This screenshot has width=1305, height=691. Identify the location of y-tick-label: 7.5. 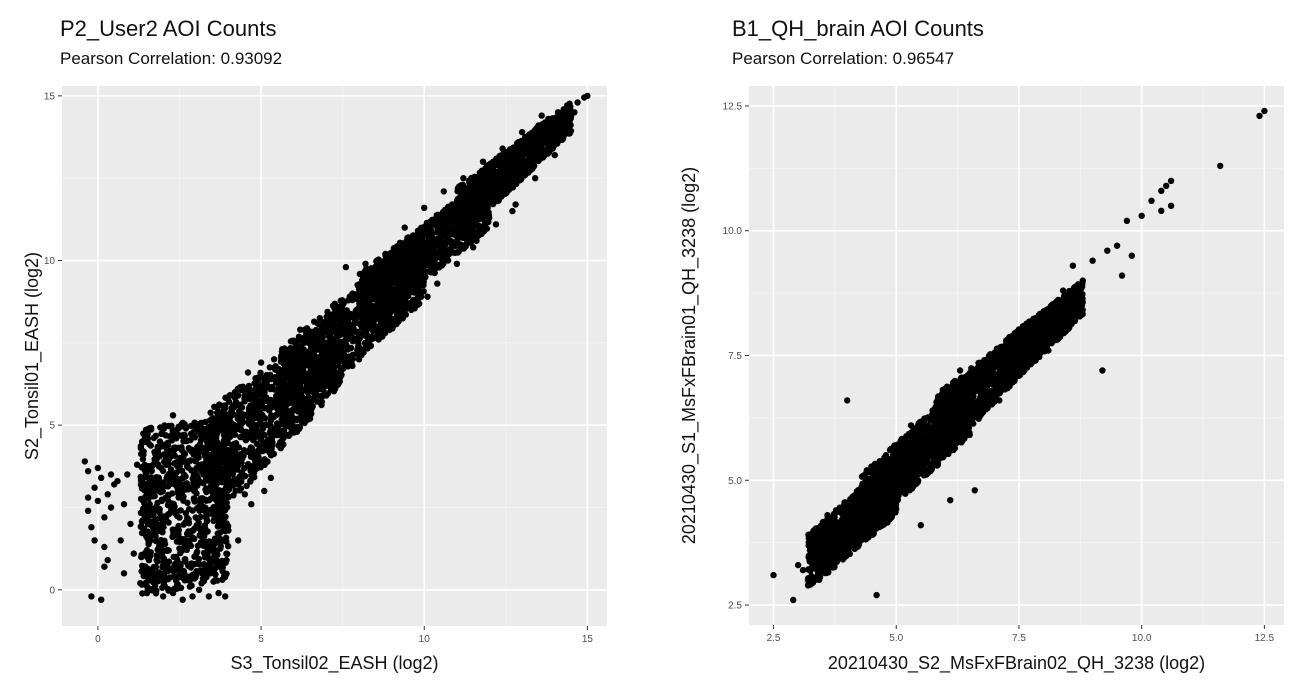
(735, 356).